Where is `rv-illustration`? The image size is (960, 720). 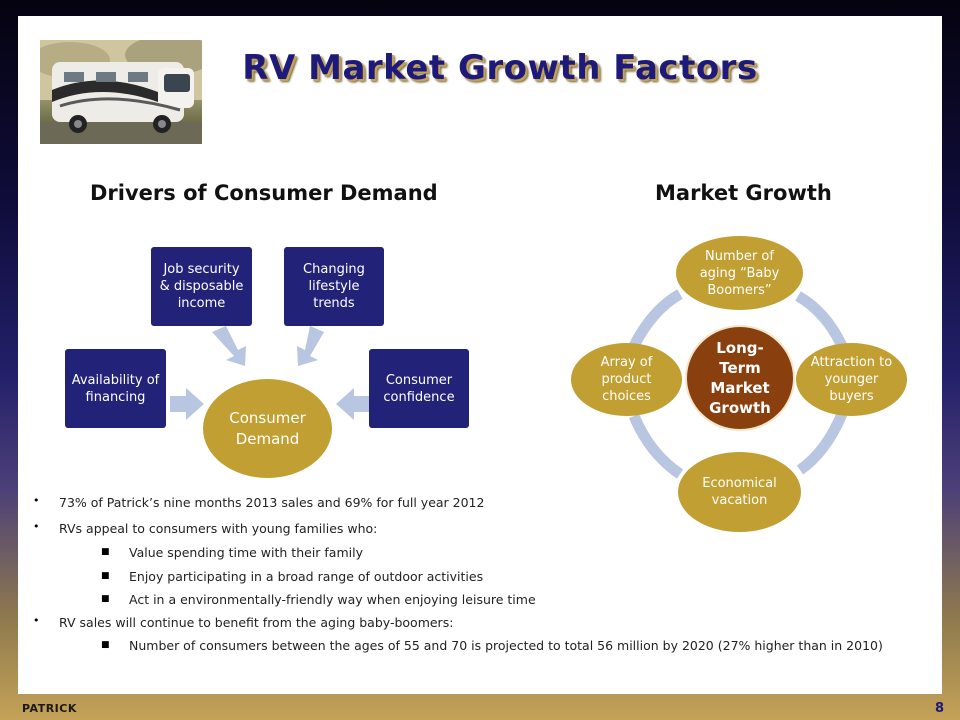 rv-illustration is located at coordinates (121, 92).